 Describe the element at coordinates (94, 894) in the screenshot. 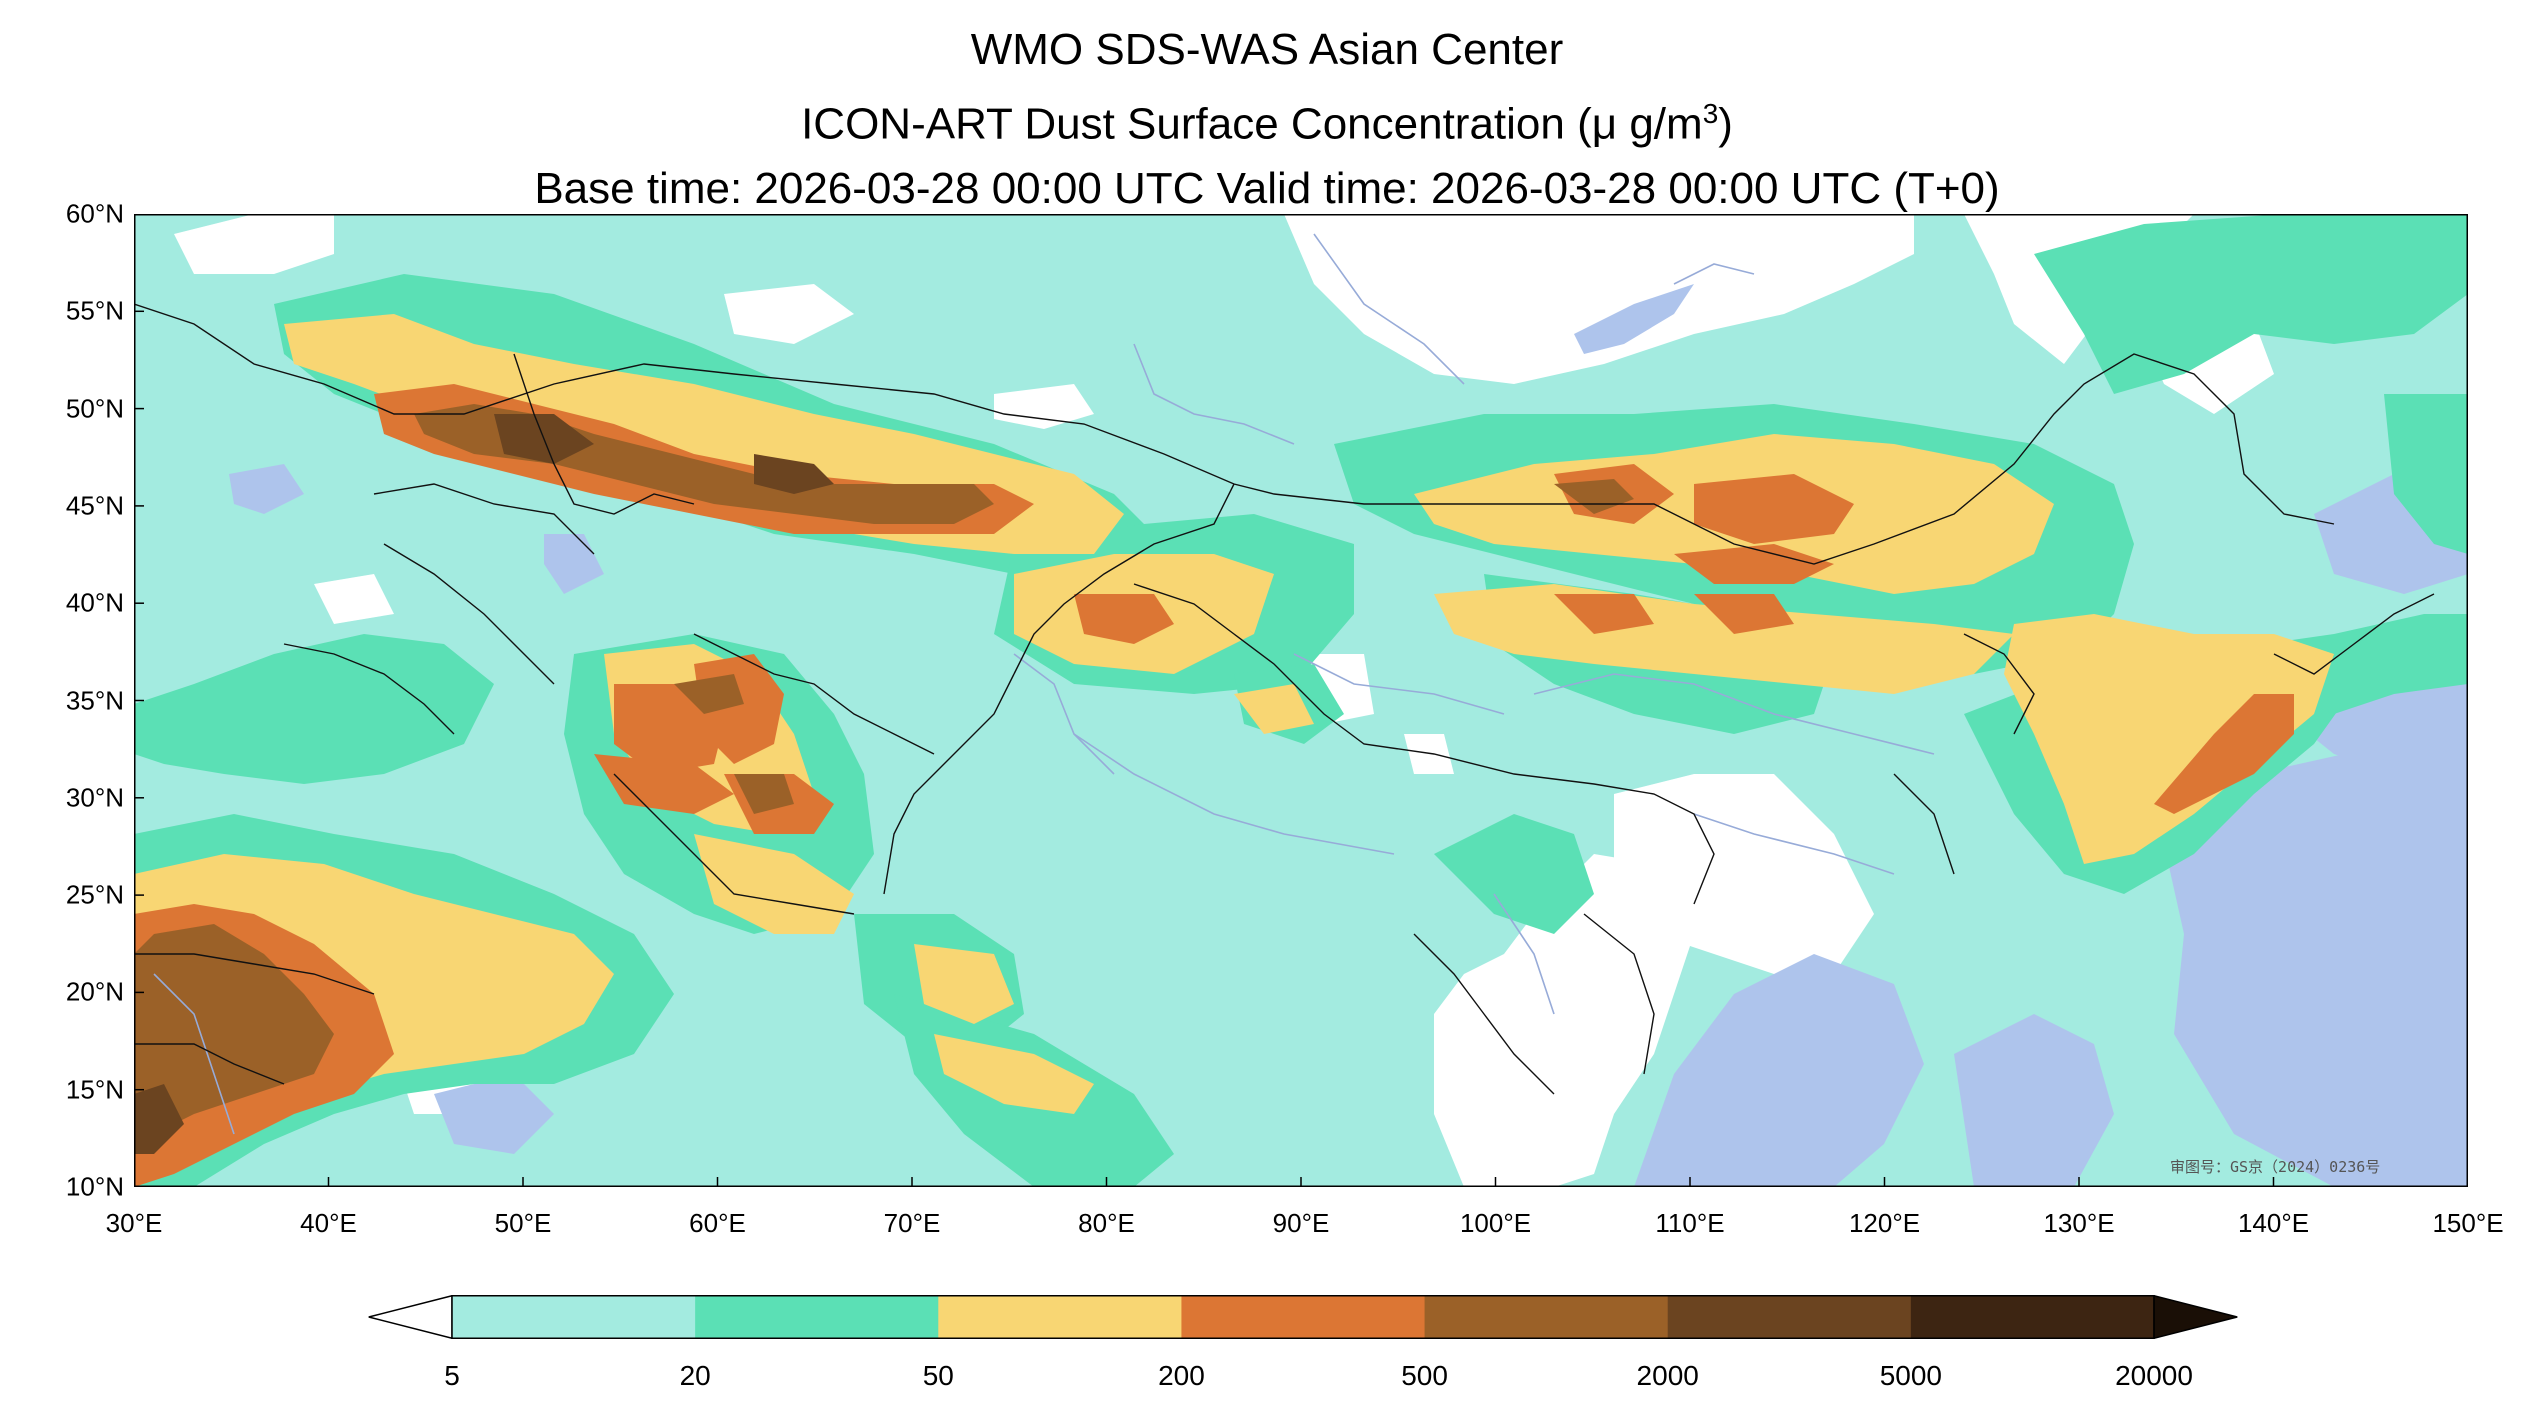

I see `lat-tick-label: 25°N` at that location.